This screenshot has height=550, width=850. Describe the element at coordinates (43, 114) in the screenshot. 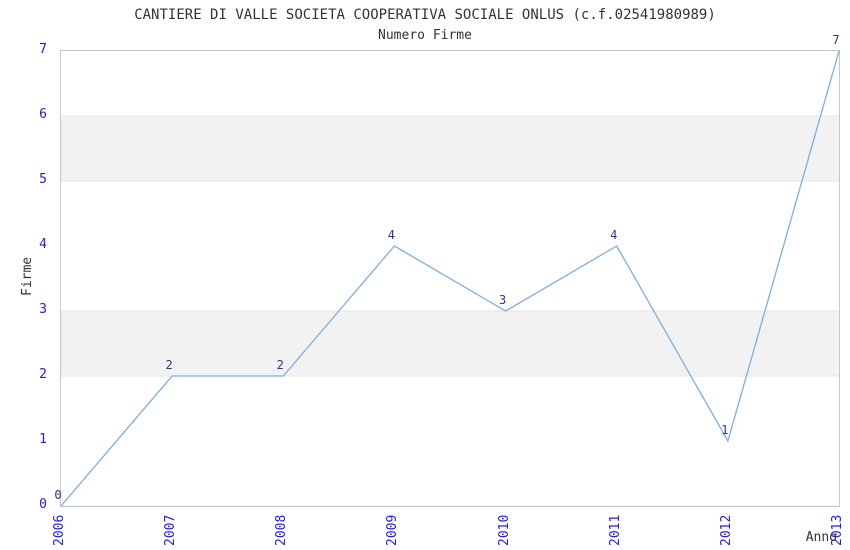

I see `y-tick-label: 6` at that location.